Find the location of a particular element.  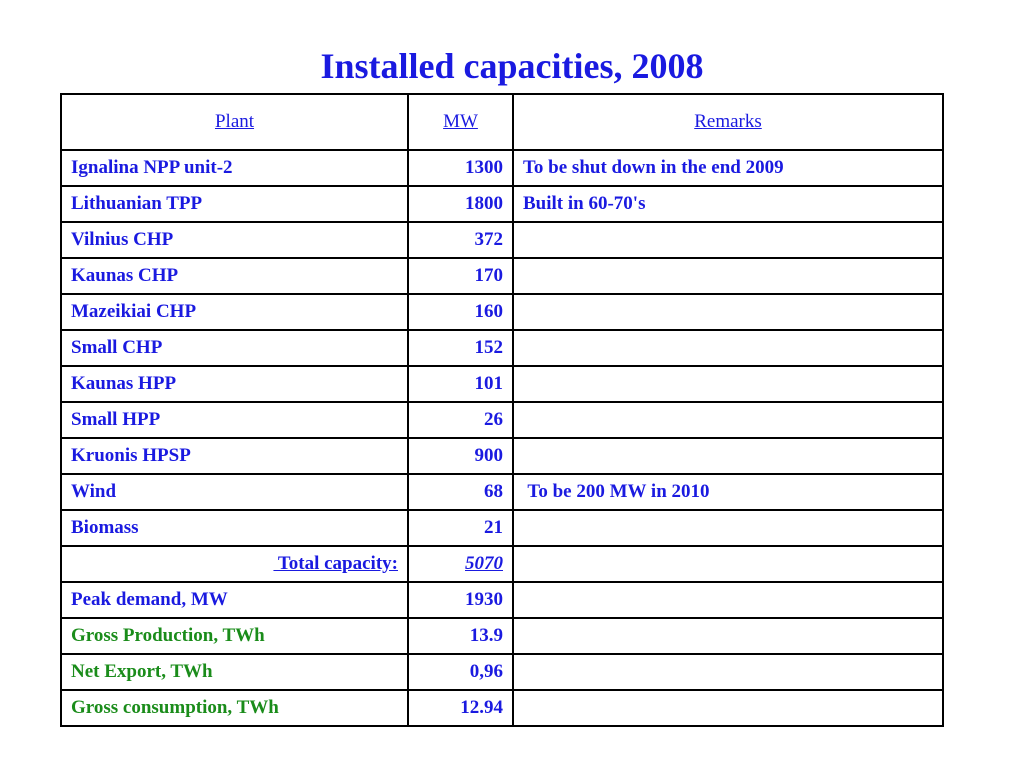

plant-cell: Kruonis HPSP is located at coordinates (234, 456).